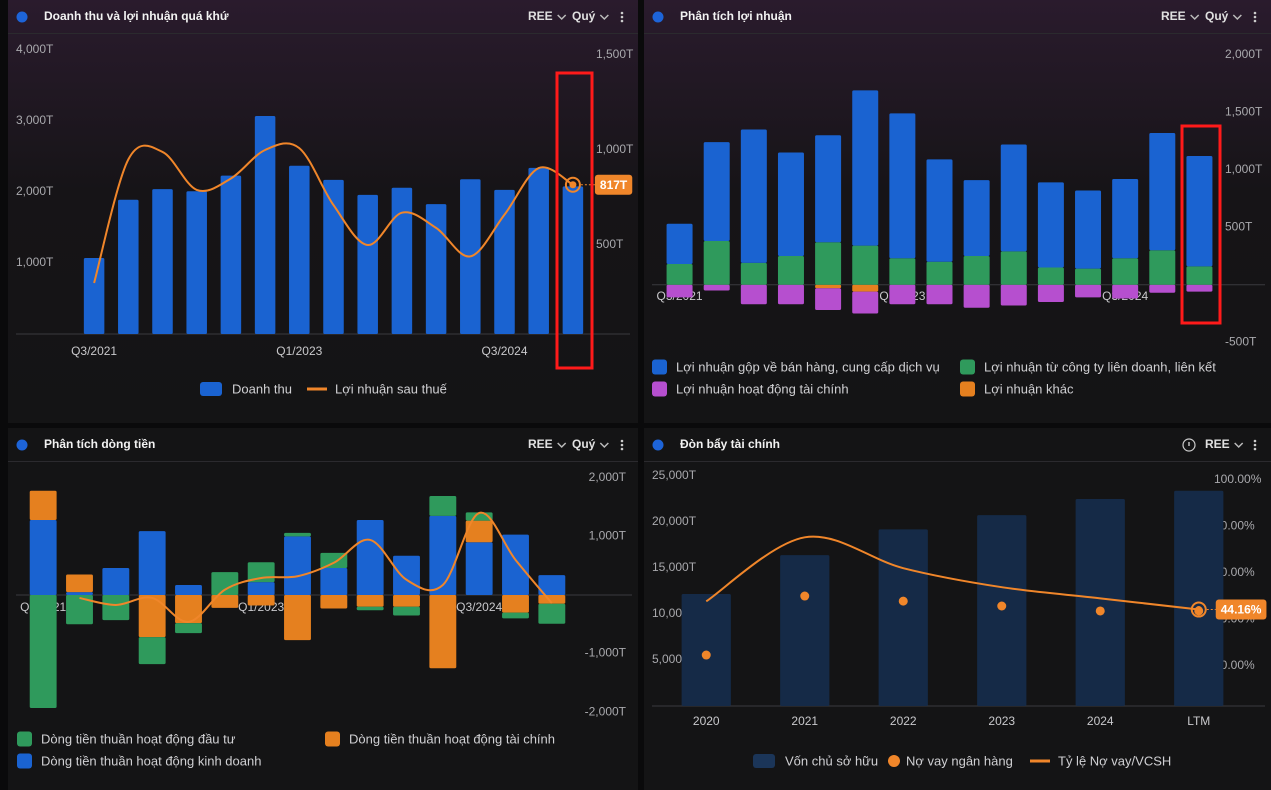 Image resolution: width=1271 pixels, height=790 pixels. I want to click on info-icon, so click(1189, 445).